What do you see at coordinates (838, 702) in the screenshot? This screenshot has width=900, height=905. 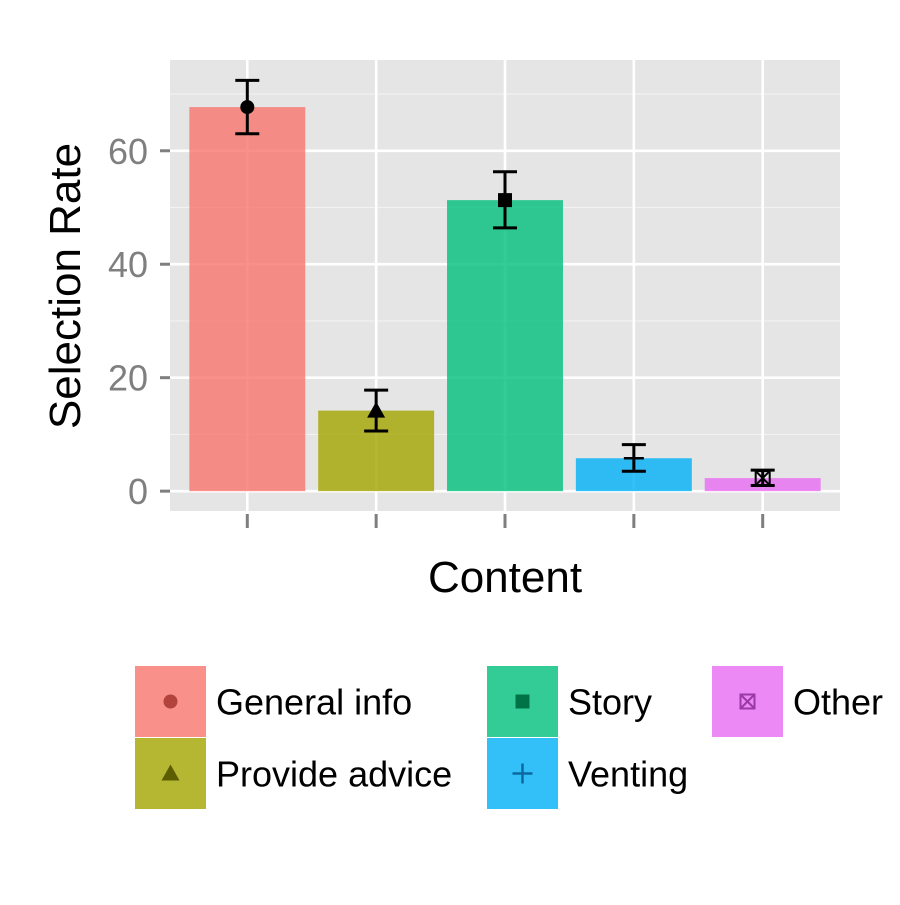 I see `legend-label: Other` at bounding box center [838, 702].